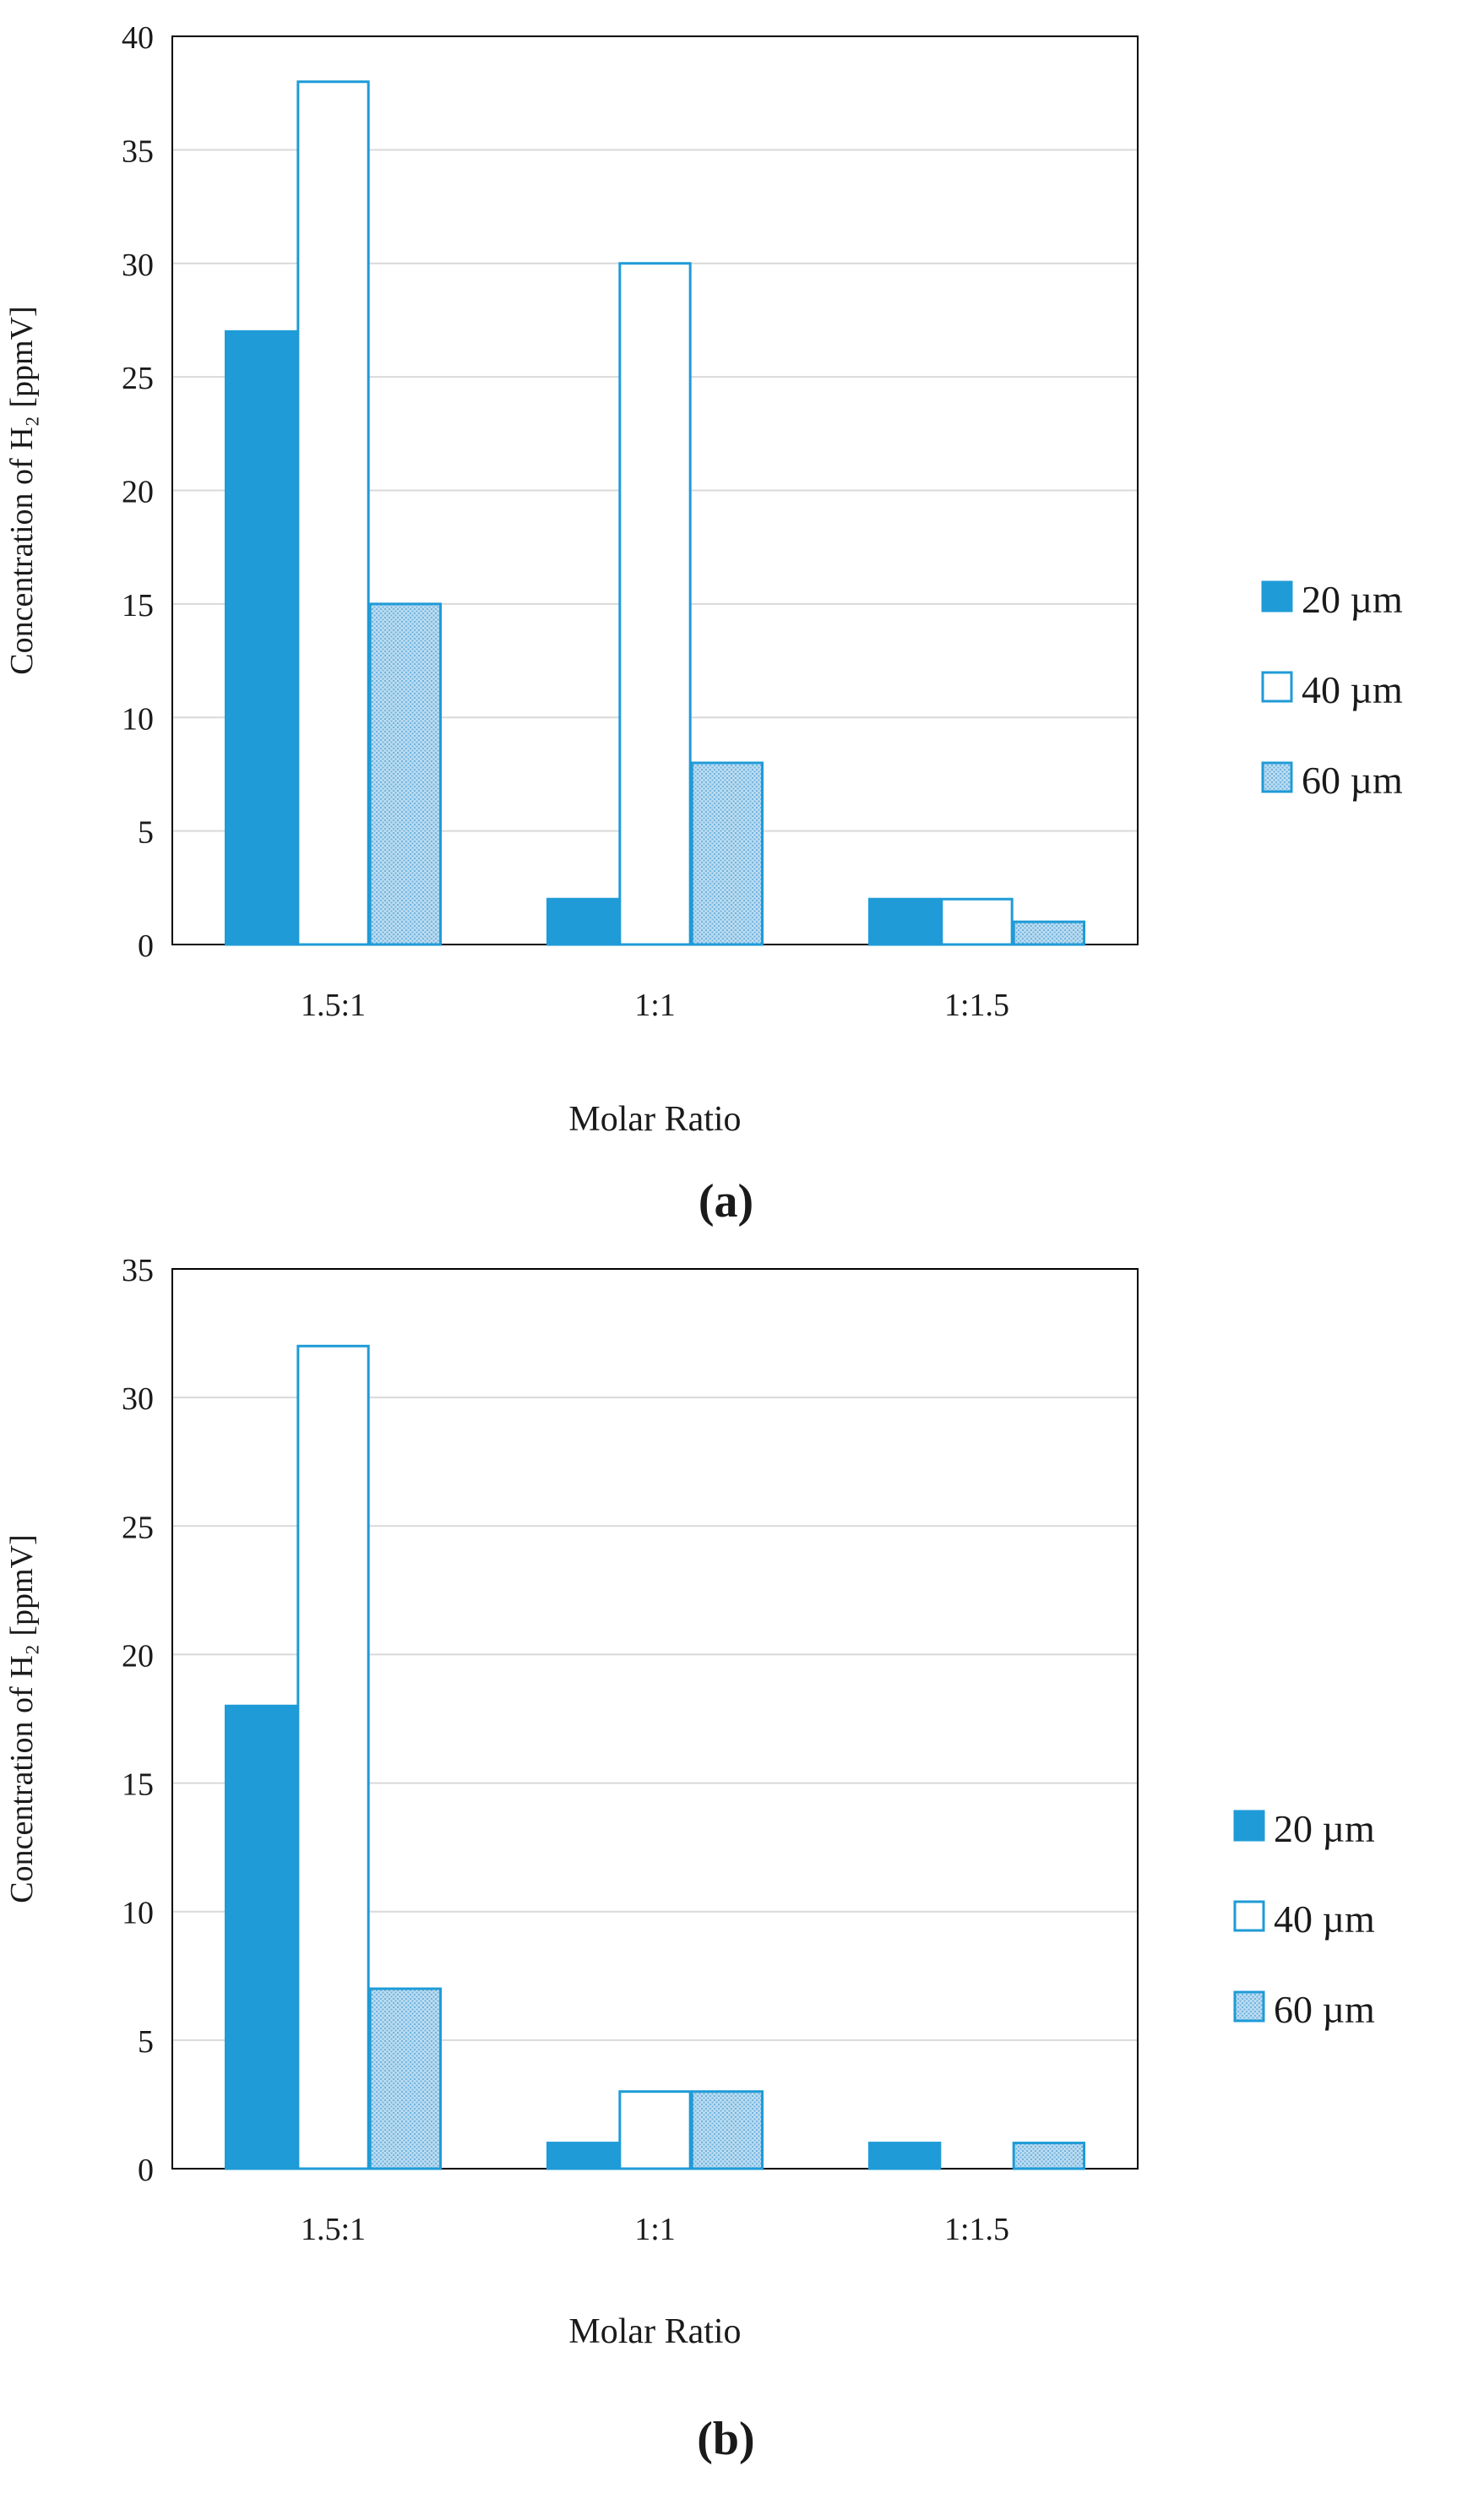  Describe the element at coordinates (138, 38) in the screenshot. I see `y-tick-label: 40` at that location.